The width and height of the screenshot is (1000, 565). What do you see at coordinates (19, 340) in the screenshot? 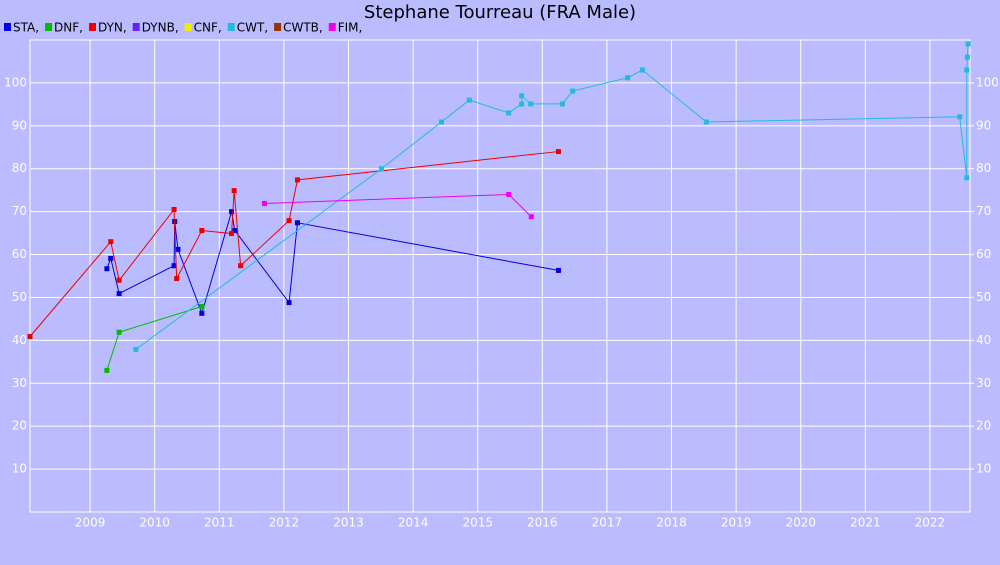
I see `y-tick-label: 40` at bounding box center [19, 340].